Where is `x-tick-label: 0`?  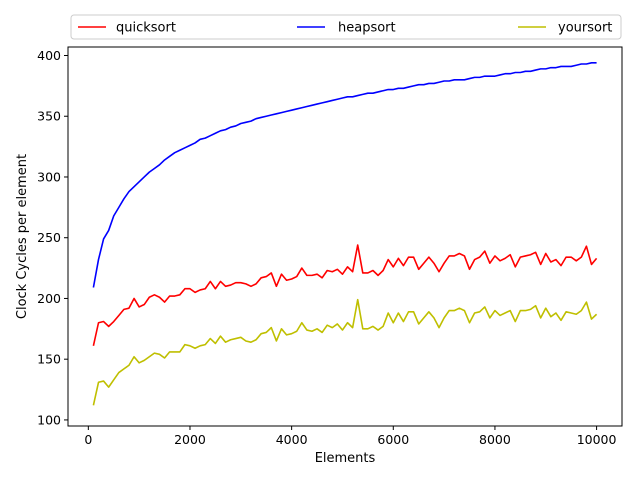
x-tick-label: 0 is located at coordinates (88, 439).